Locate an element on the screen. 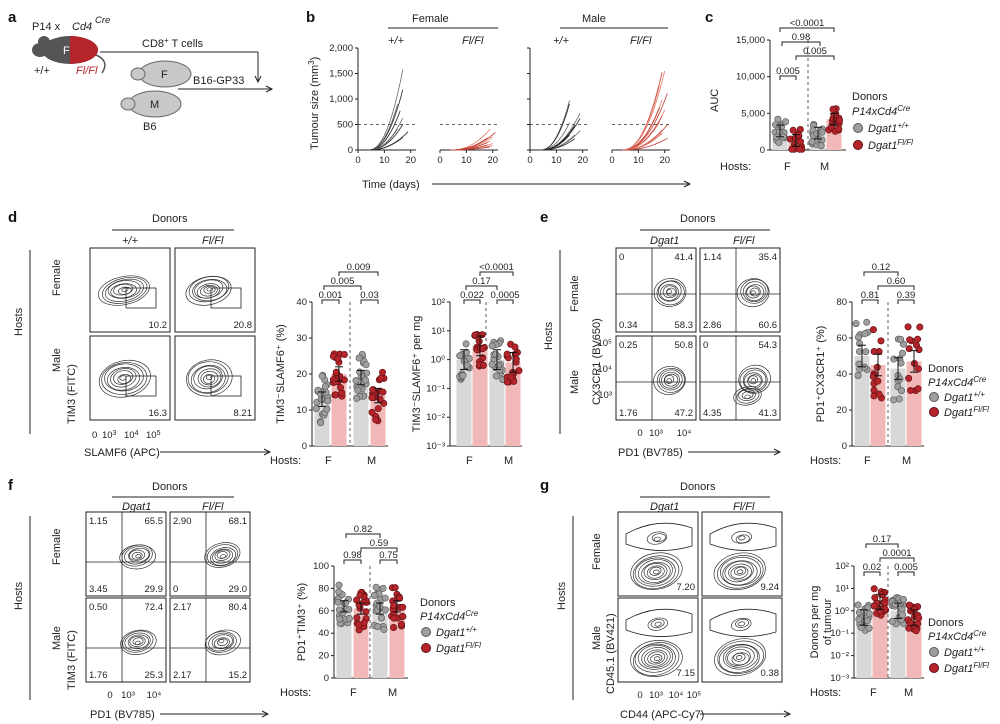  g-bar-pvalue: 0.17 is located at coordinates (882, 539).